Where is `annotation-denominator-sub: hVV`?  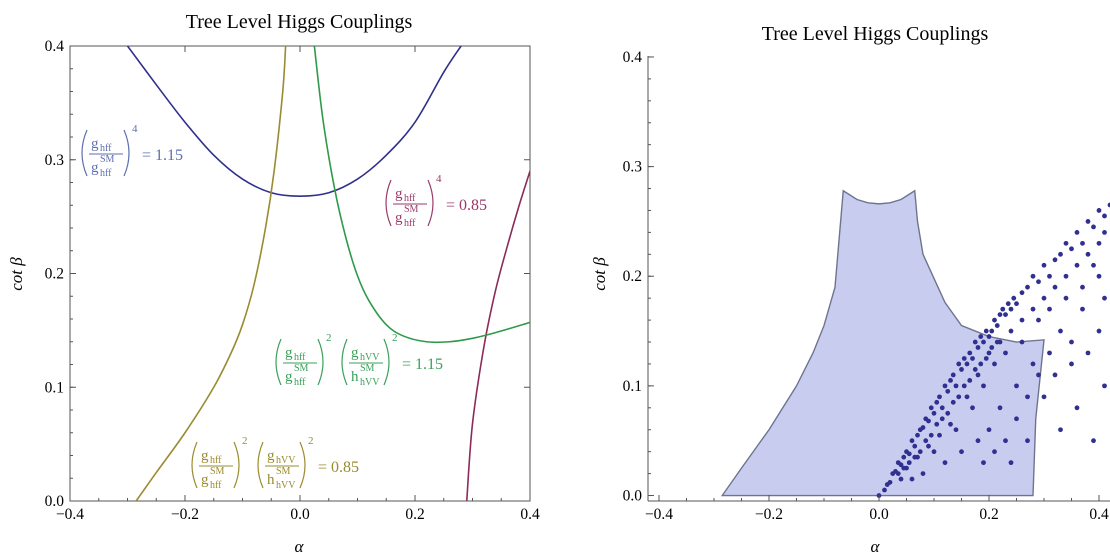 annotation-denominator-sub: hVV is located at coordinates (370, 382).